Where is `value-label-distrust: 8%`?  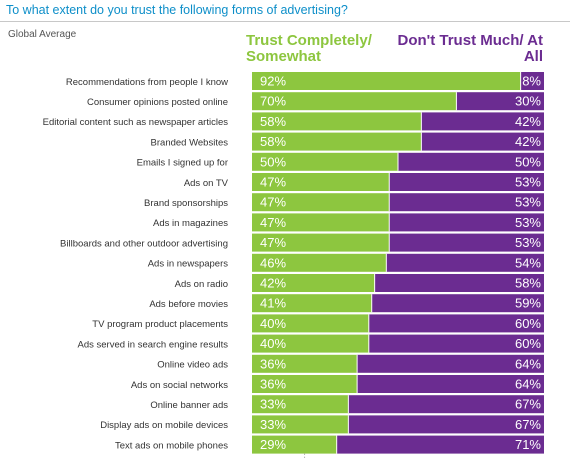
value-label-distrust: 8% is located at coordinates (531, 81).